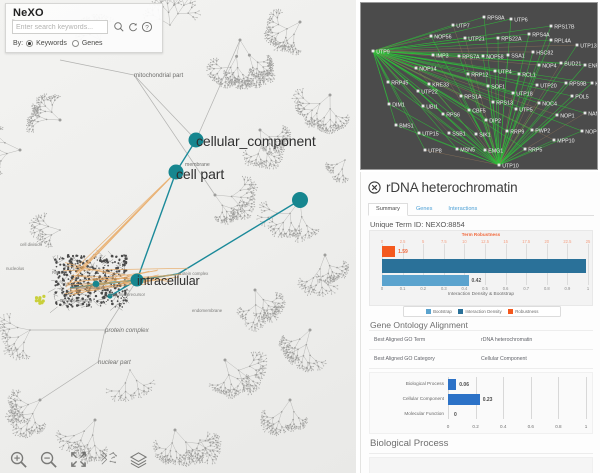 The width and height of the screenshot is (600, 473). Describe the element at coordinates (464, 288) in the screenshot. I see `bottom-tick: 0.4` at that location.